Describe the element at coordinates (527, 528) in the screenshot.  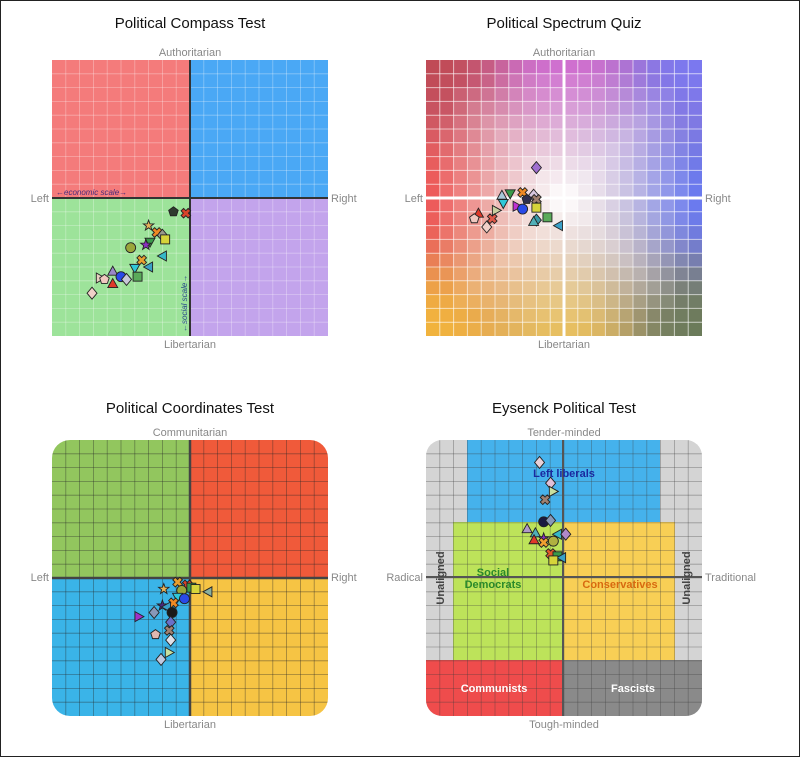
I see `data-point-triangle-up` at that location.